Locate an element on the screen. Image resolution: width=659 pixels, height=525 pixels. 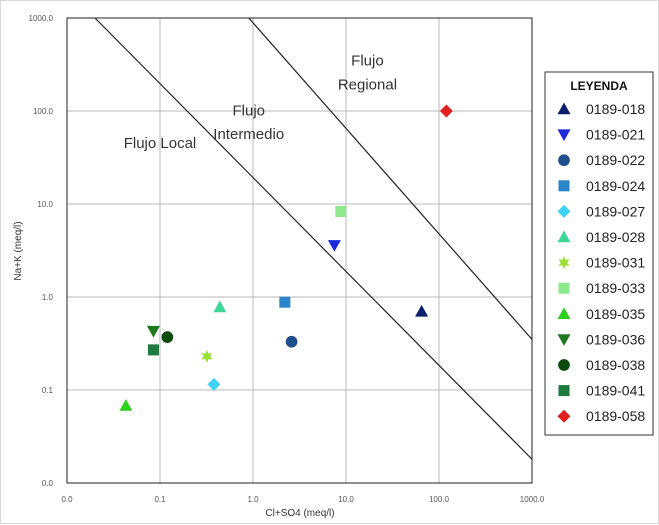
y-tick-labels: 0.0 0.1 1.0 10.0 100.0 1000.0 is located at coordinates (41, 251).